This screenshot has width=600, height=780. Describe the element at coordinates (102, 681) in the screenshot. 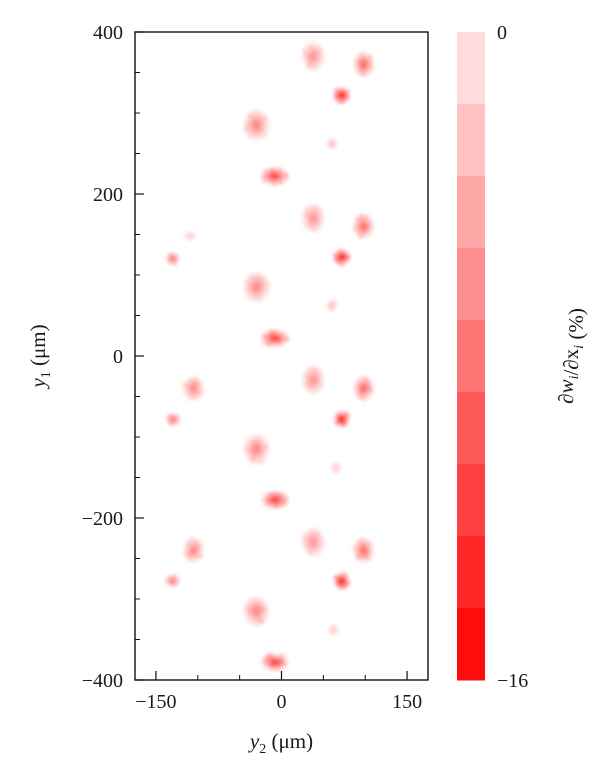

I see `y-tick-label: −400` at that location.